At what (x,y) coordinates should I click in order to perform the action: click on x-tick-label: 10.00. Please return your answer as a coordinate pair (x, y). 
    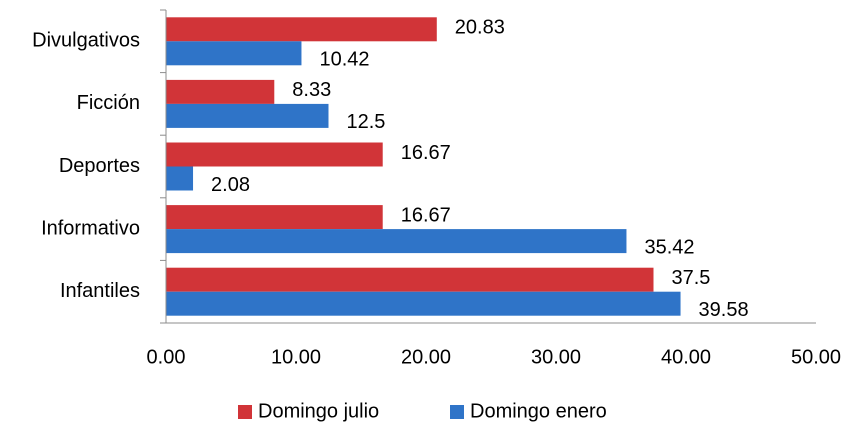
    Looking at the image, I should click on (296, 357).